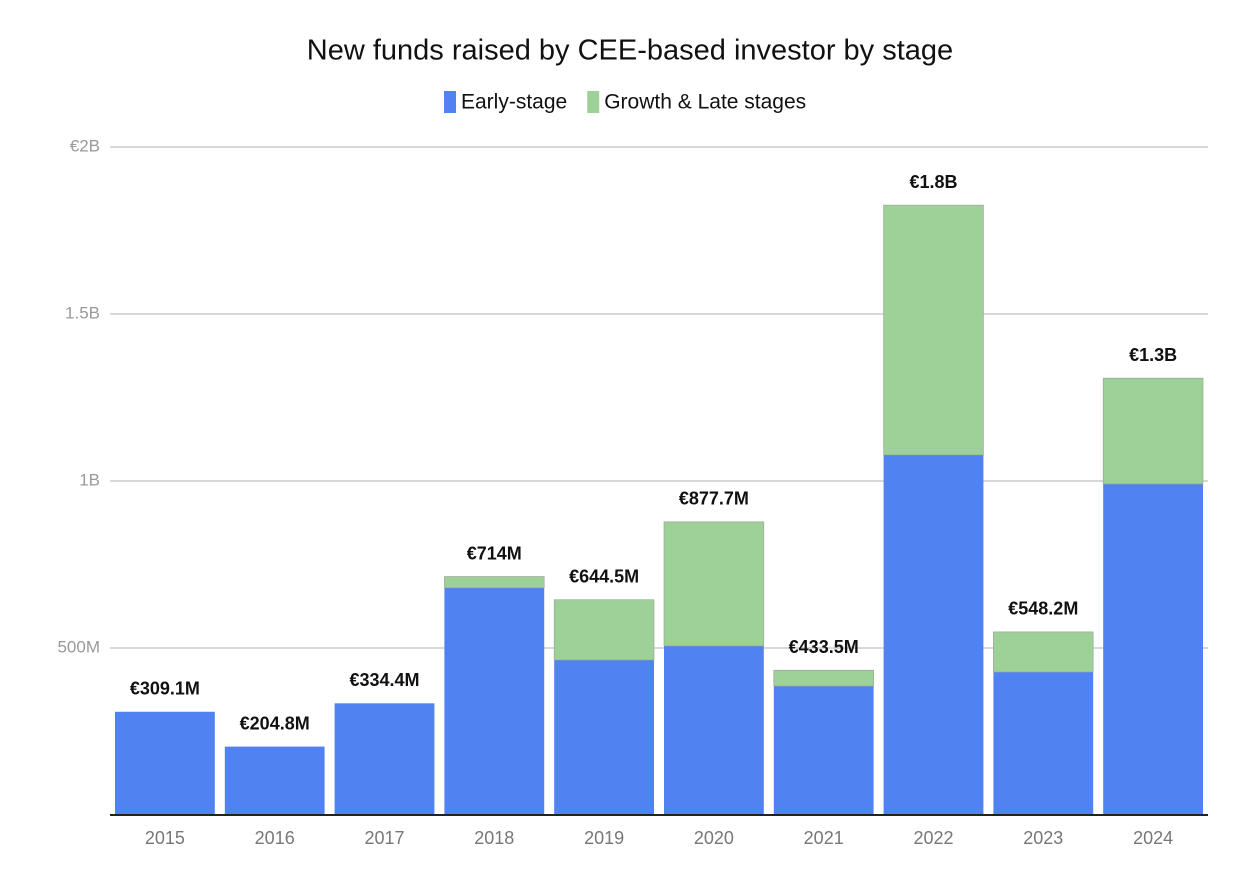 This screenshot has height=882, width=1252. What do you see at coordinates (165, 689) in the screenshot?
I see `total-label: €309.1M` at bounding box center [165, 689].